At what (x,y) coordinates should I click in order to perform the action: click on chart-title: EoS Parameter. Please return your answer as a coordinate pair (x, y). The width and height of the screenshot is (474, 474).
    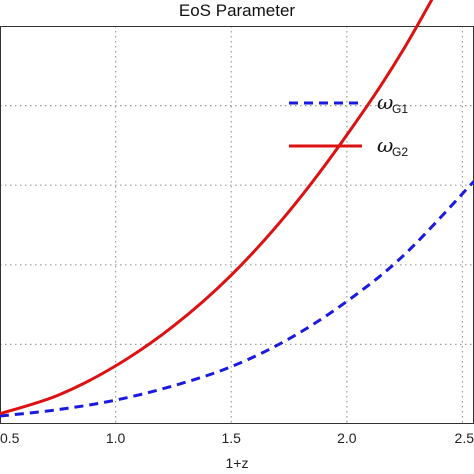
    Looking at the image, I should click on (237, 10).